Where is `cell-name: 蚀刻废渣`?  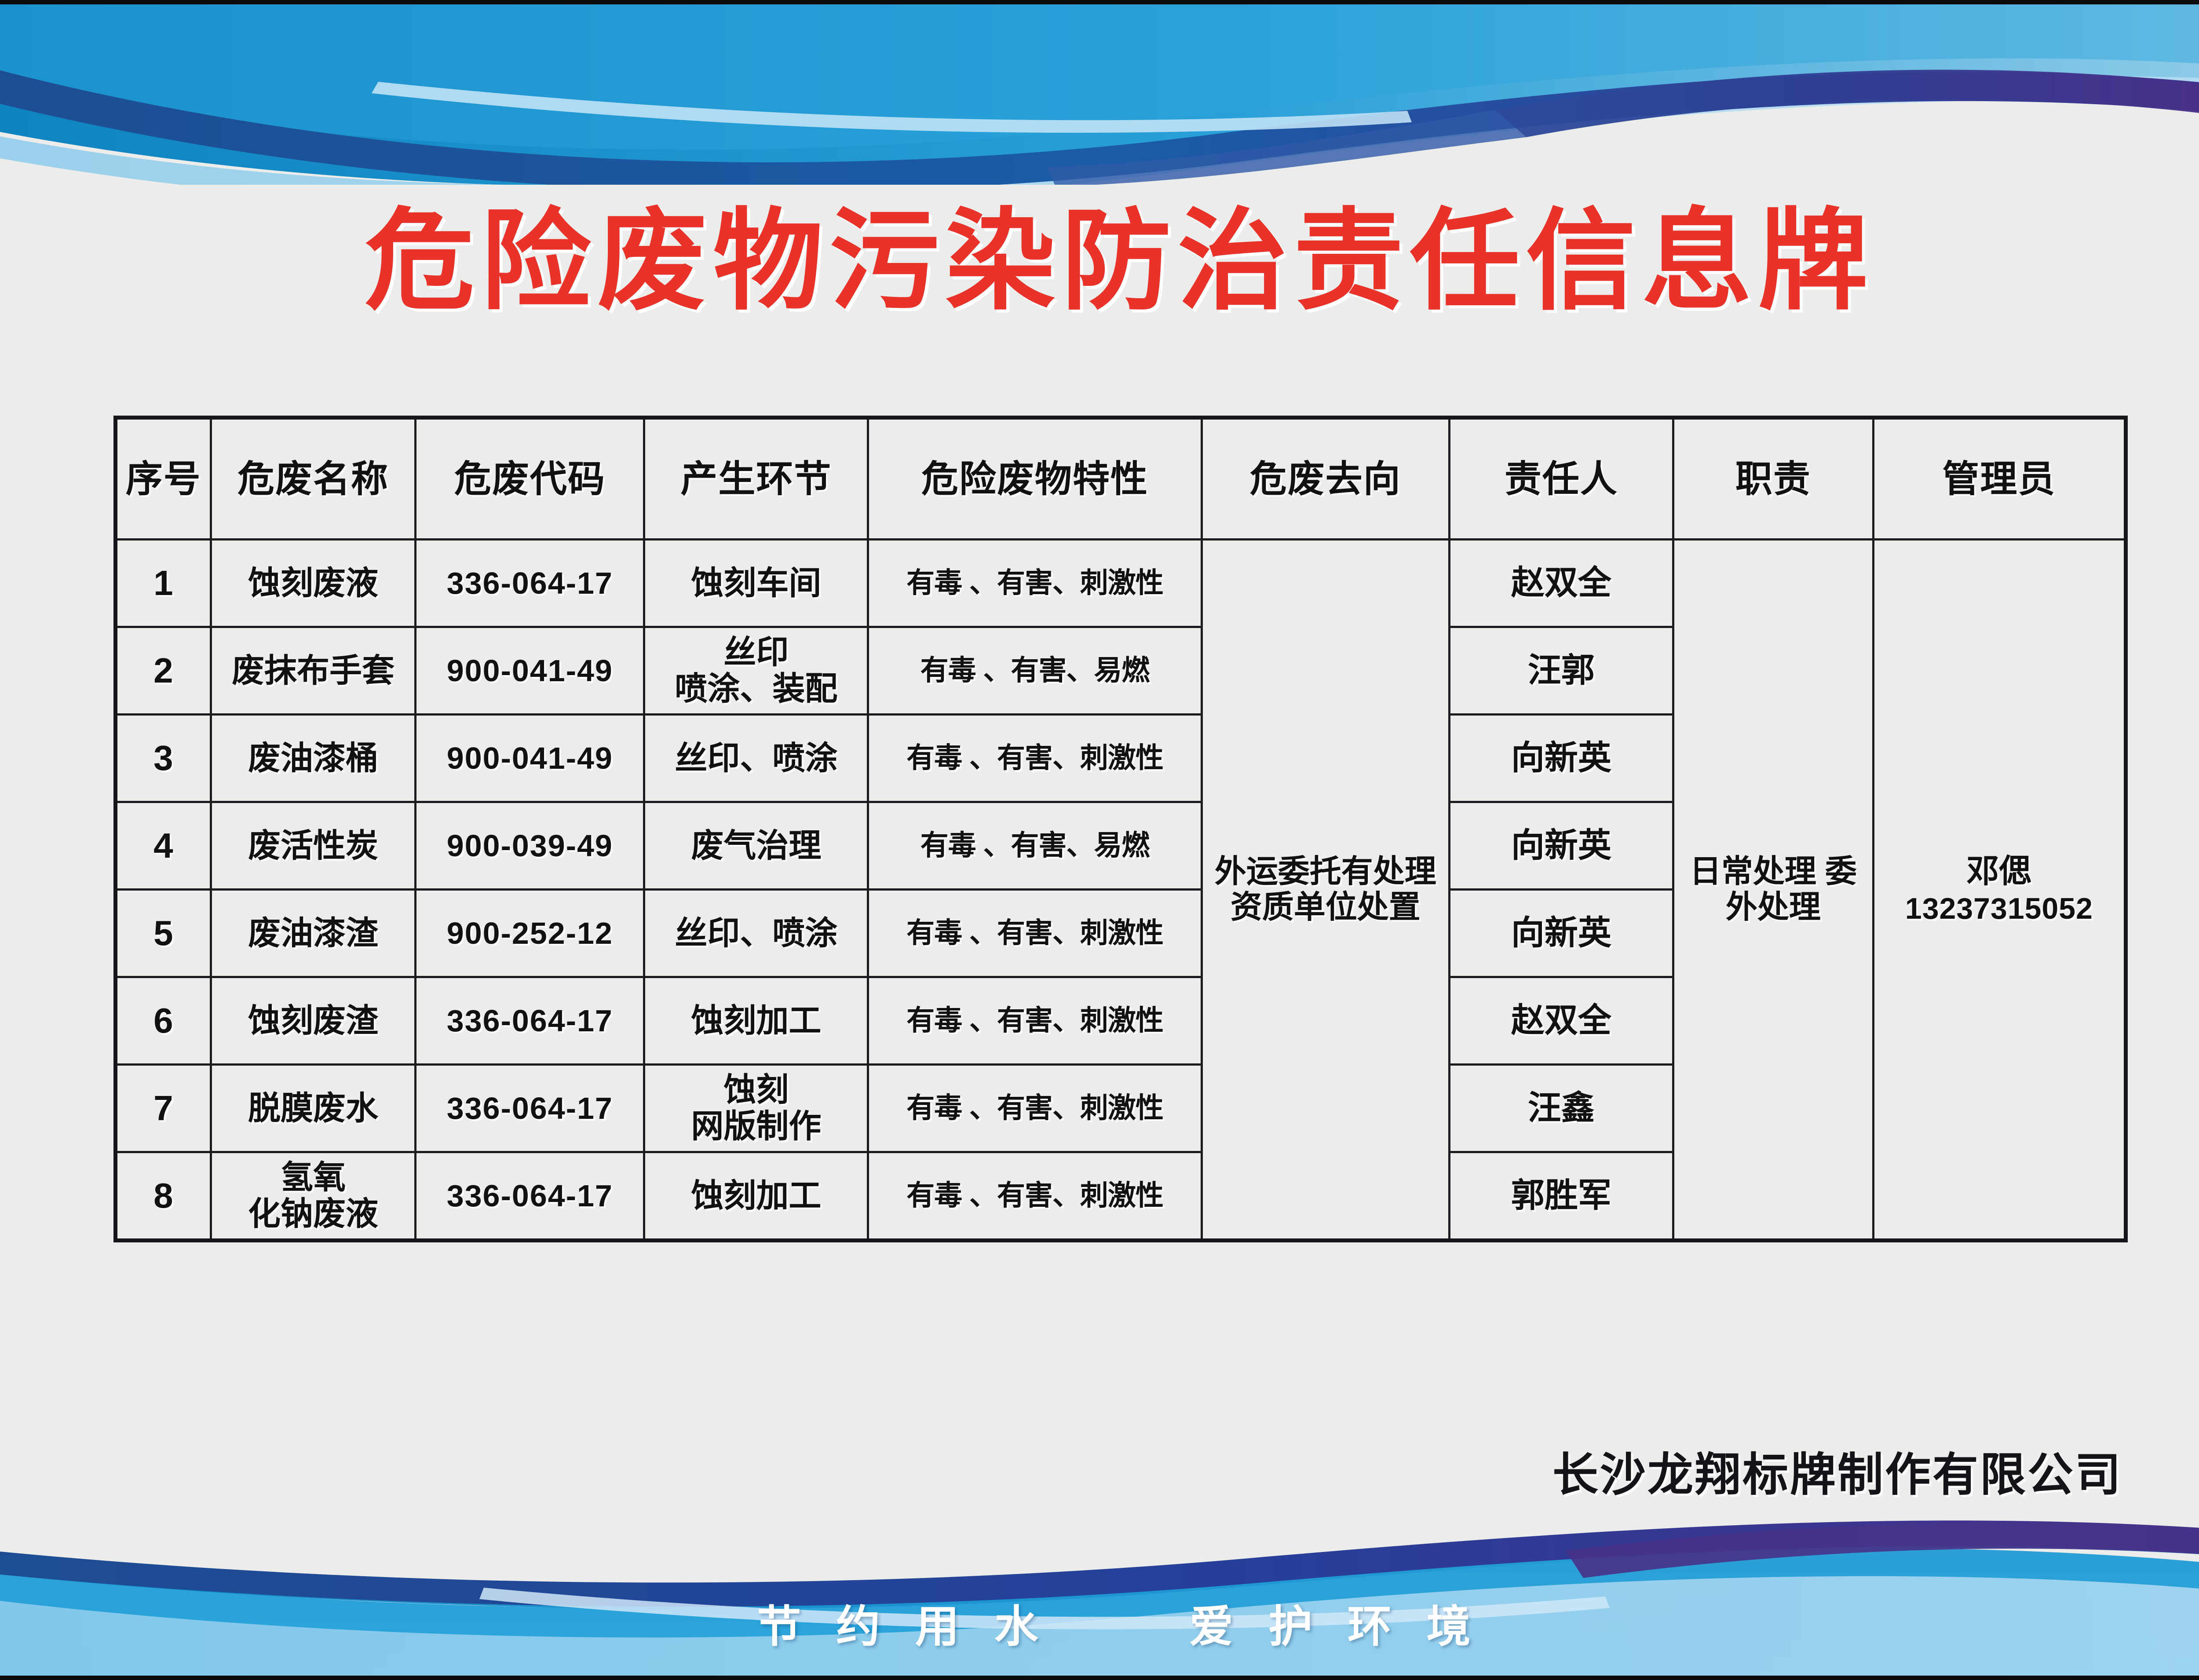
cell-name: 蚀刻废渣 is located at coordinates (313, 1021).